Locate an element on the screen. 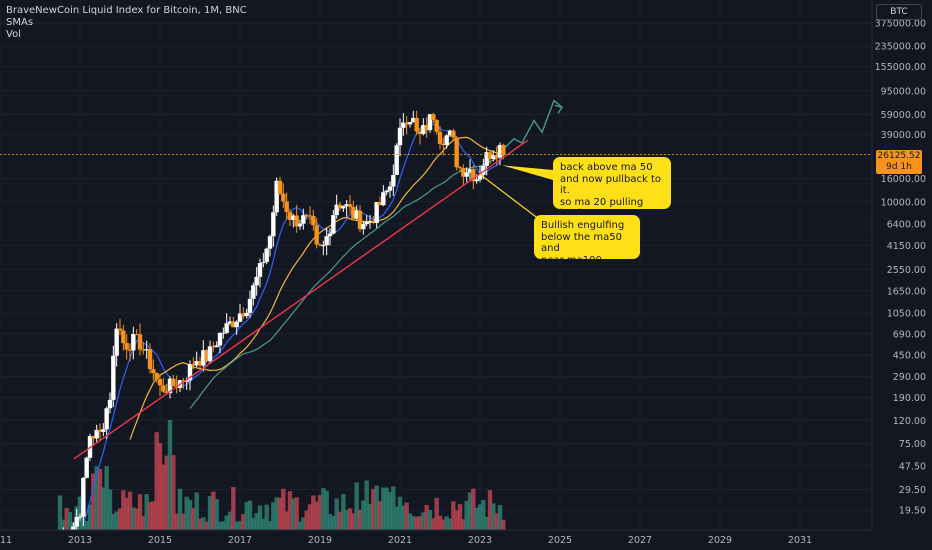  price-tick-label: 6400.00 is located at coordinates (906, 224).